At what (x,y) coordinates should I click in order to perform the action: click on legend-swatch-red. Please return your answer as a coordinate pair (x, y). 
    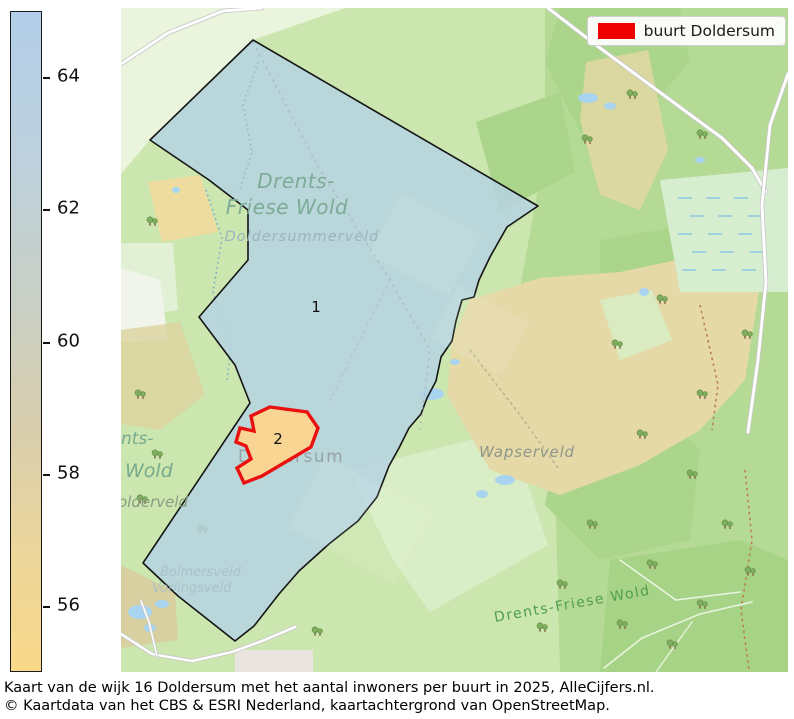
    Looking at the image, I should click on (616, 31).